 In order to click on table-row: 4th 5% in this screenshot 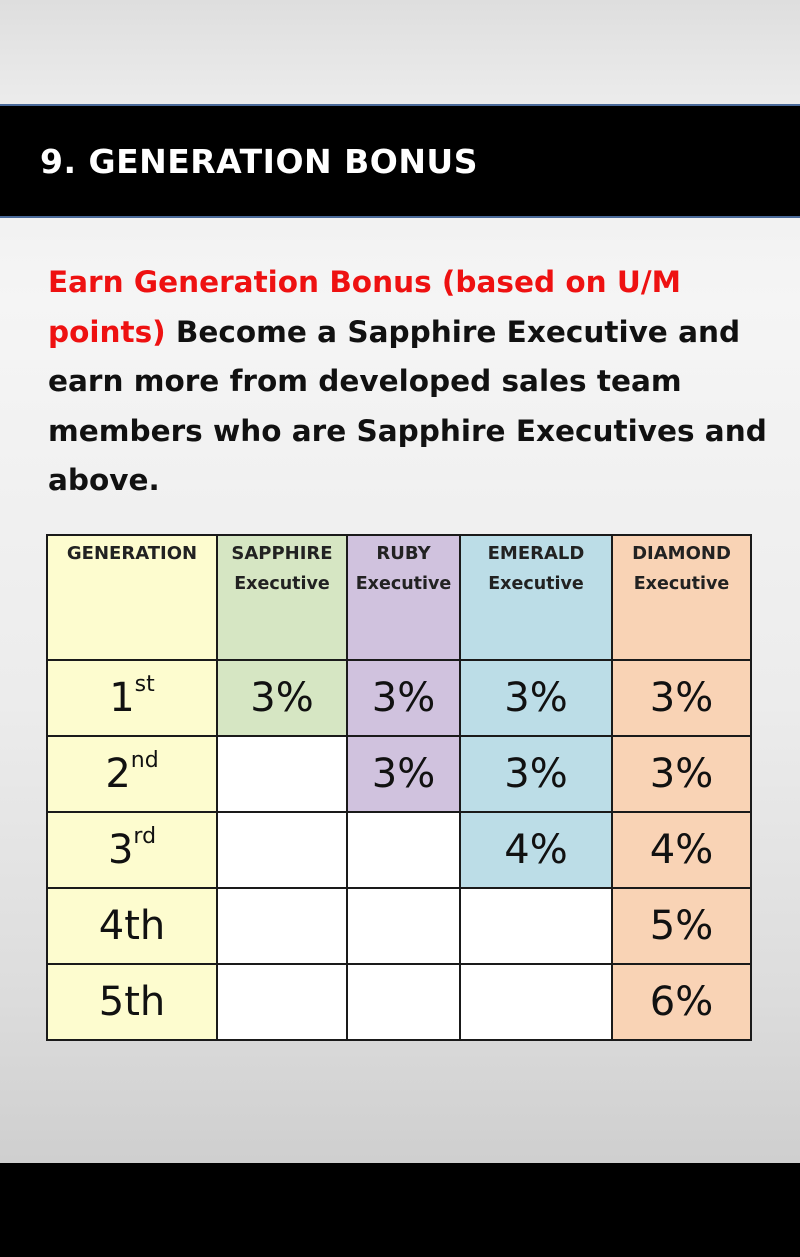, I will do `click(399, 926)`.